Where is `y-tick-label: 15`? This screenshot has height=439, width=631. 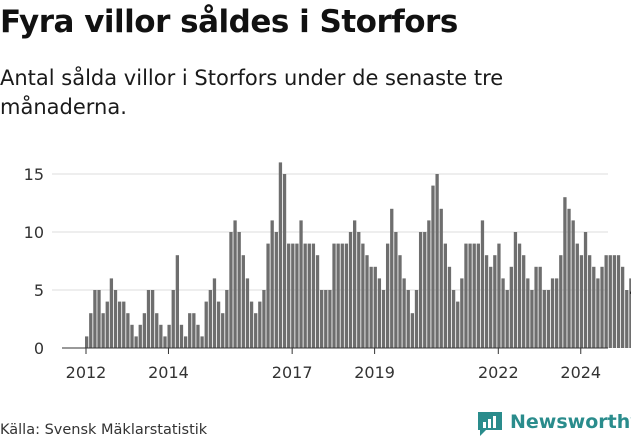
y-tick-label: 15 is located at coordinates (34, 174).